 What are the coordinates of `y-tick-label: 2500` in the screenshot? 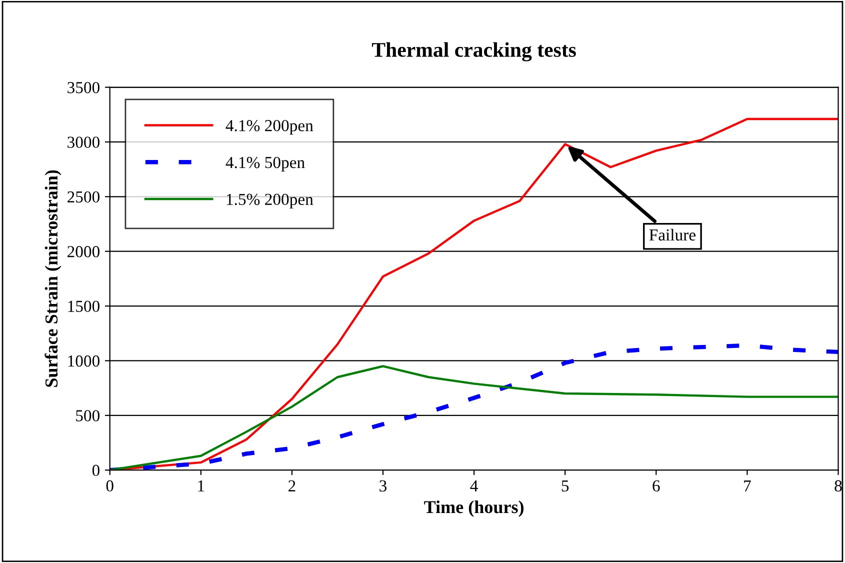 It's located at (84, 197).